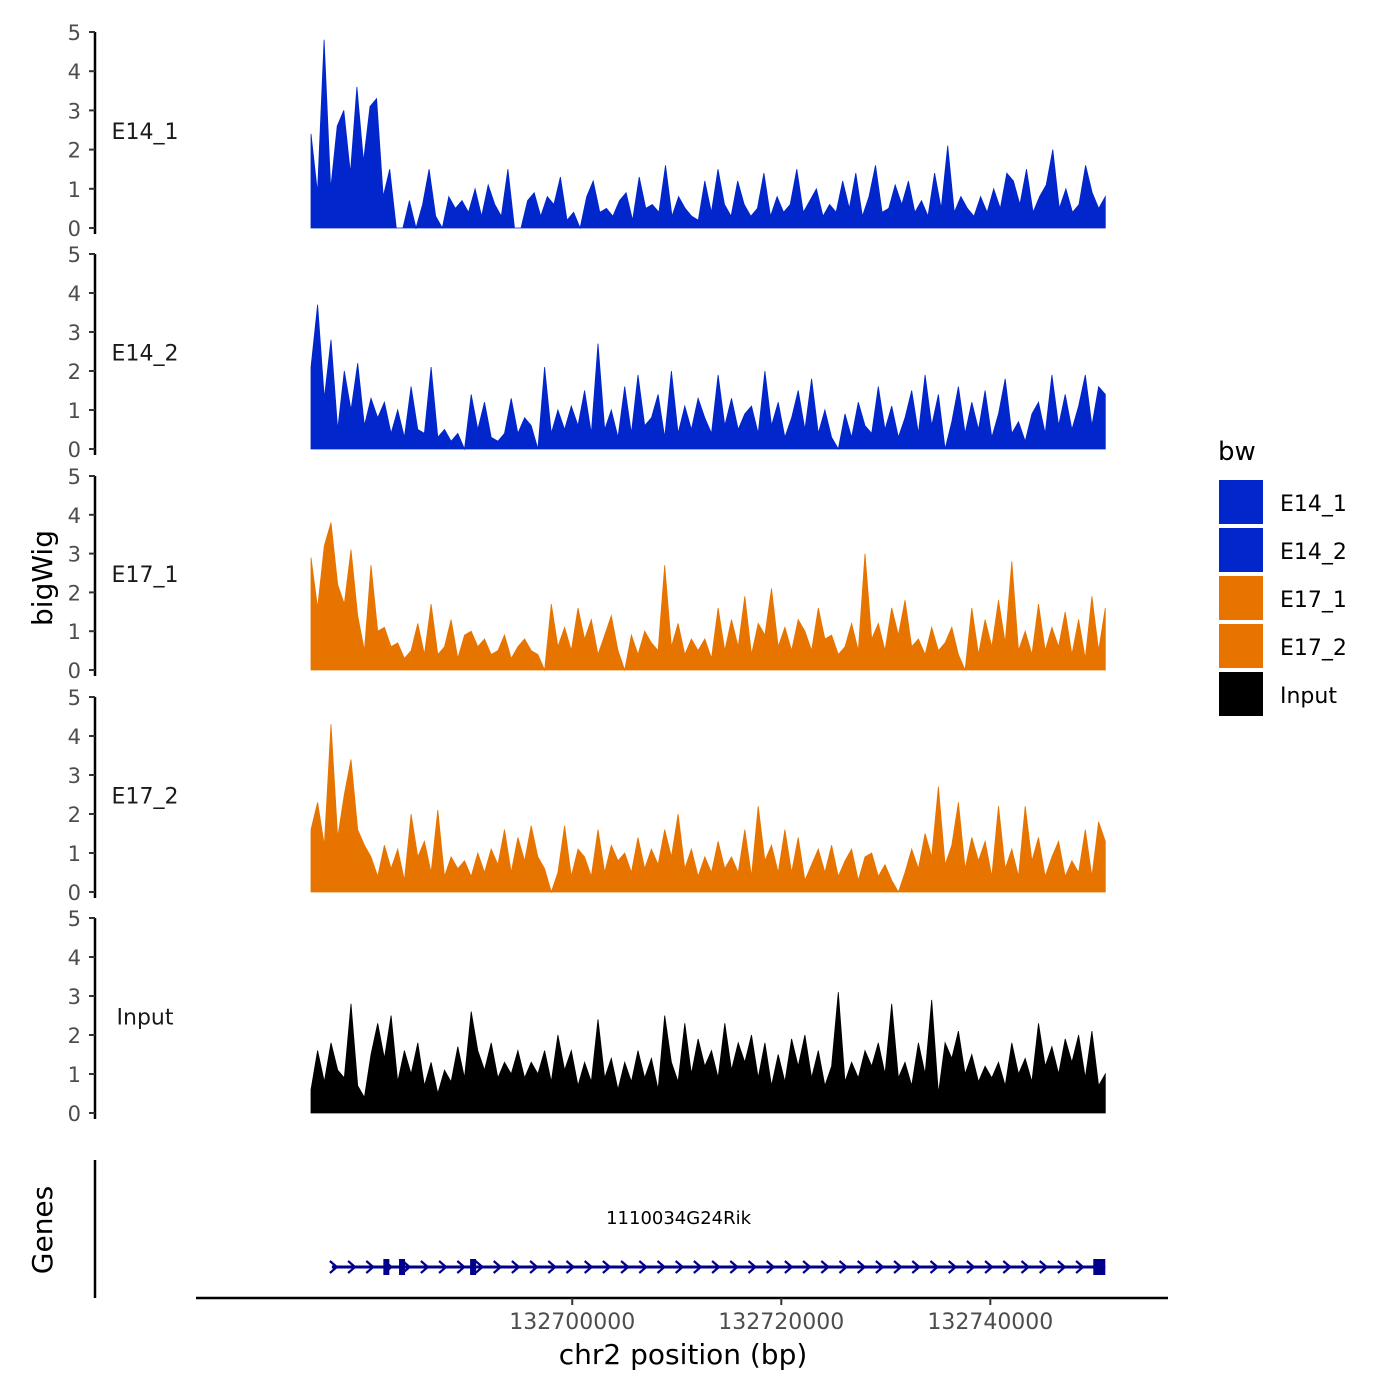 The height and width of the screenshot is (1400, 1400). What do you see at coordinates (1278, 694) in the screenshot?
I see `legend-item: Input` at bounding box center [1278, 694].